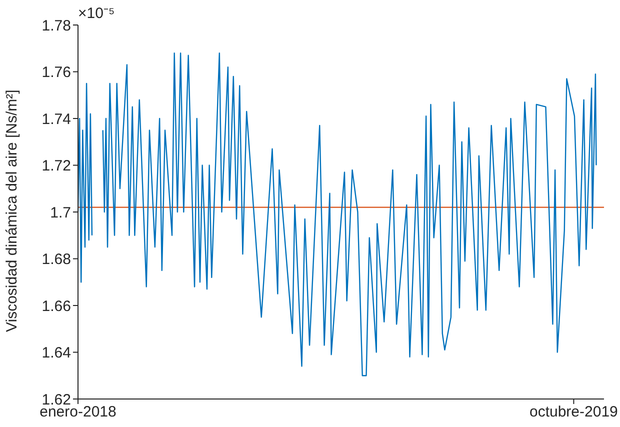  Describe the element at coordinates (96, 13) in the screenshot. I see `text: ×10⁻⁵` at that location.